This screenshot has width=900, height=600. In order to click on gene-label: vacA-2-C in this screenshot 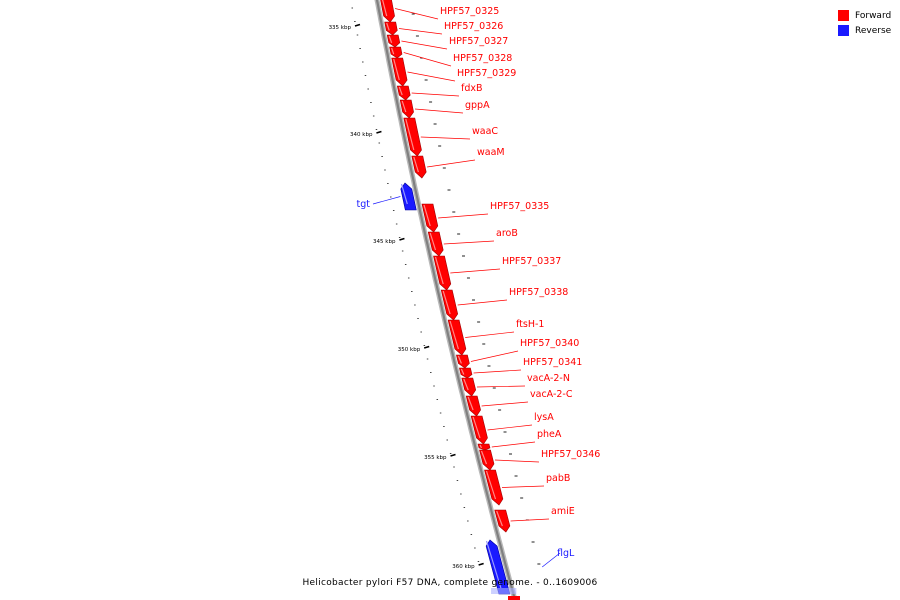, I will do `click(551, 394)`.